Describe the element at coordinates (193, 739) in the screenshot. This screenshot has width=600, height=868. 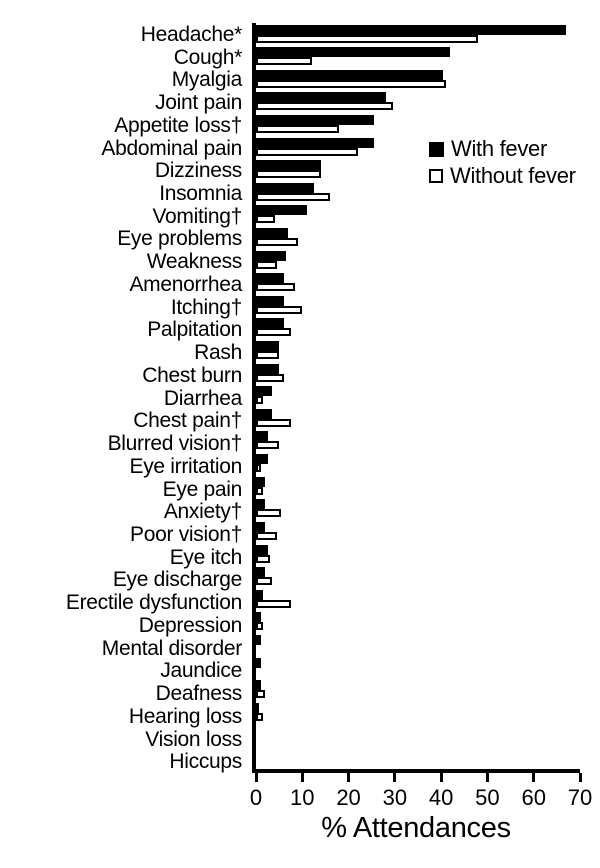
I see `category-label: Vision loss` at that location.